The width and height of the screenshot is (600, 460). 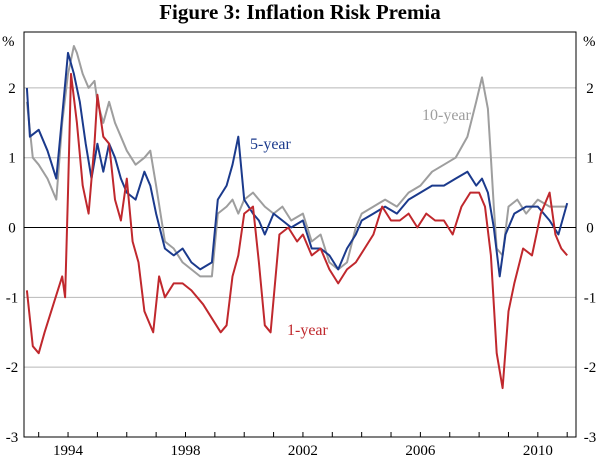 What do you see at coordinates (538, 451) in the screenshot?
I see `x-tick-label: 2010` at bounding box center [538, 451].